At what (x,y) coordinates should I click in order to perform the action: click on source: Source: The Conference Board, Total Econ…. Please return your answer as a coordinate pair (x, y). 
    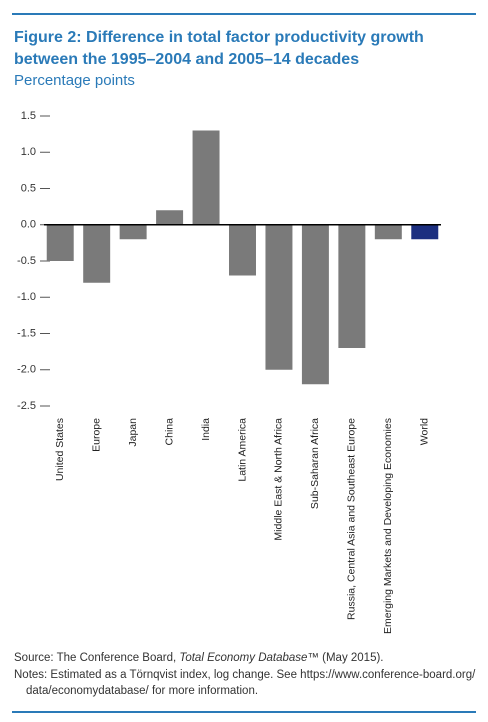
    Looking at the image, I should click on (199, 658).